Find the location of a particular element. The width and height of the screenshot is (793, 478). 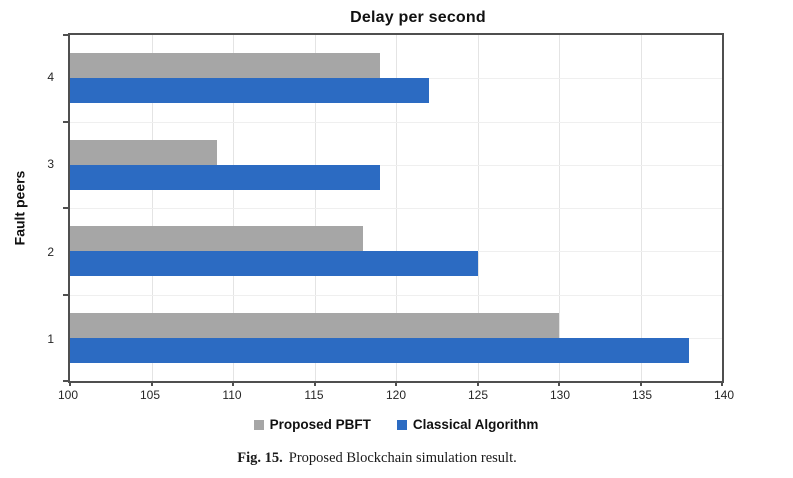

x-tick-label-105: 105 is located at coordinates (150, 395).